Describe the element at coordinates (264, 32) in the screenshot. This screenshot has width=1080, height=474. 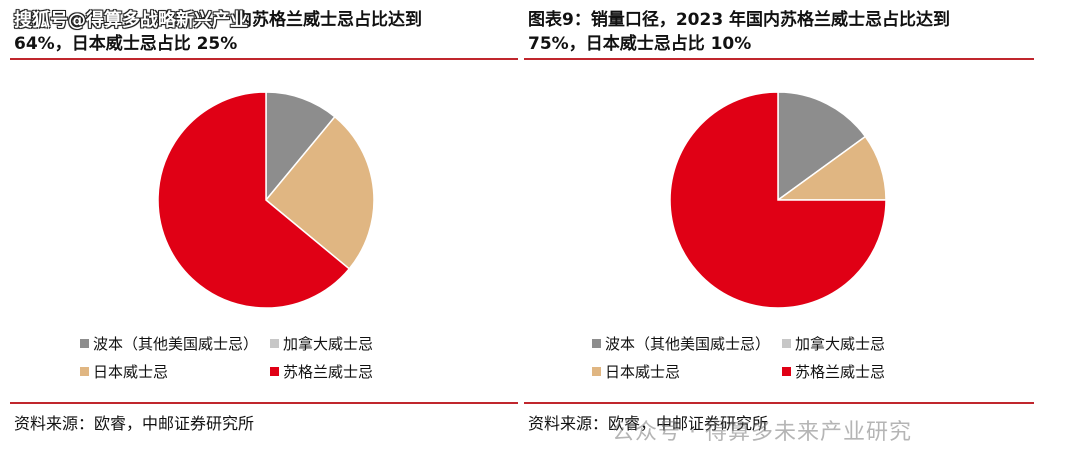
I see `left-chart-title: 搜狐号@得算多战略新兴产业内苏格兰威士忌占比达到 64%，日本威士忌占比 25%` at that location.